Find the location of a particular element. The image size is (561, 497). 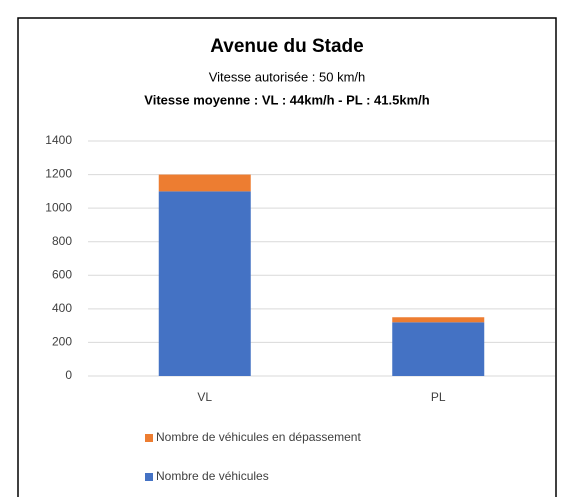

chart-title: Avenue du Stade is located at coordinates (286, 46).